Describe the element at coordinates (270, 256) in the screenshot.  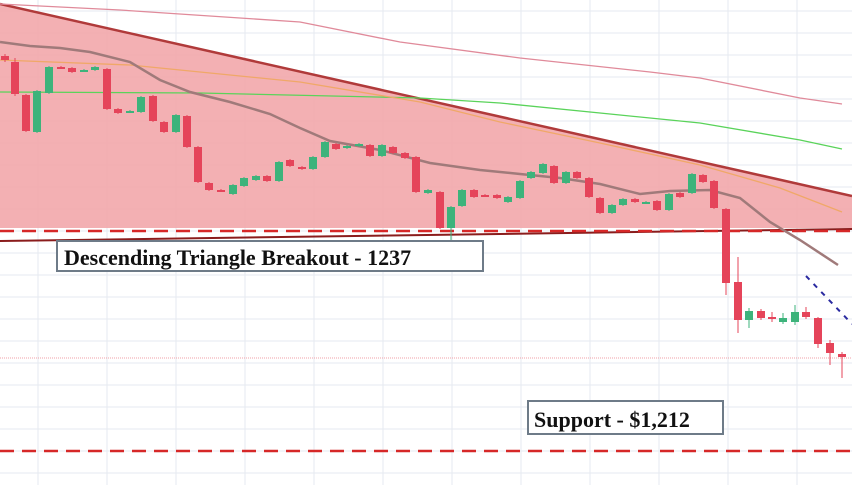
I see `breakout-annotation-label: Descending Triangle Breakout - 1237` at that location.